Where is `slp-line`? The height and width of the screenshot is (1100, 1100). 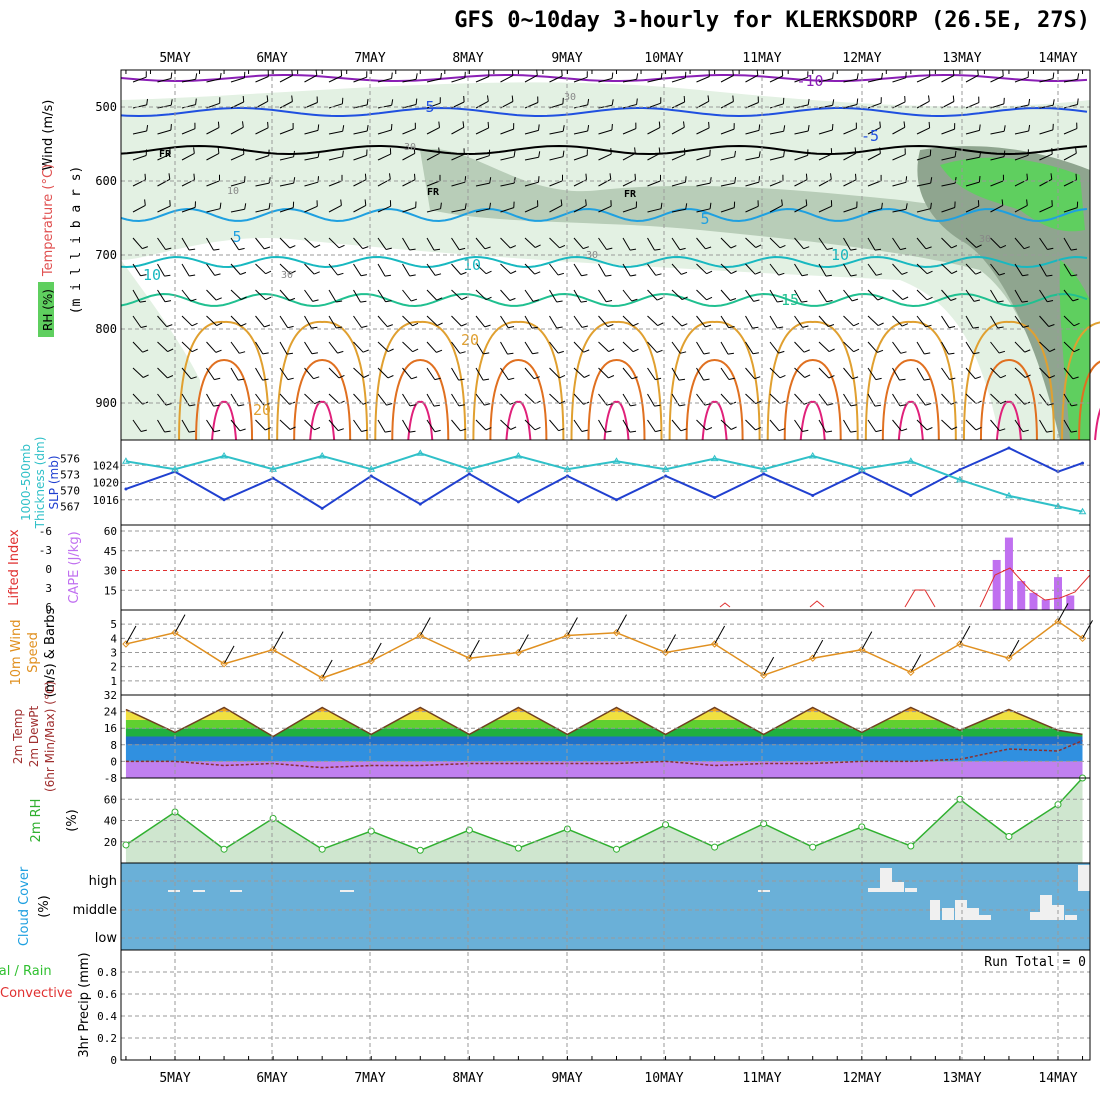 slp-line is located at coordinates (604, 478).